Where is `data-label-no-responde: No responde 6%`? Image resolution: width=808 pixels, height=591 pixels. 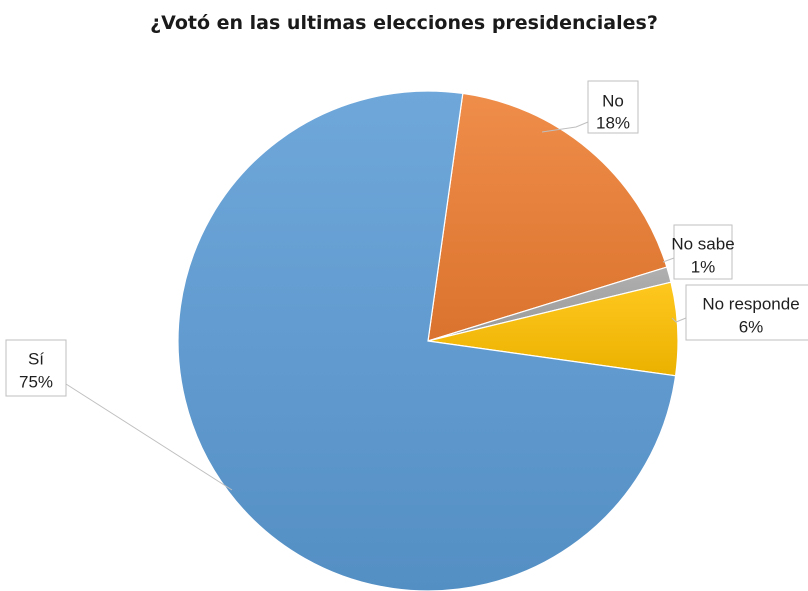 data-label-no-responde: No responde 6% is located at coordinates (746, 312).